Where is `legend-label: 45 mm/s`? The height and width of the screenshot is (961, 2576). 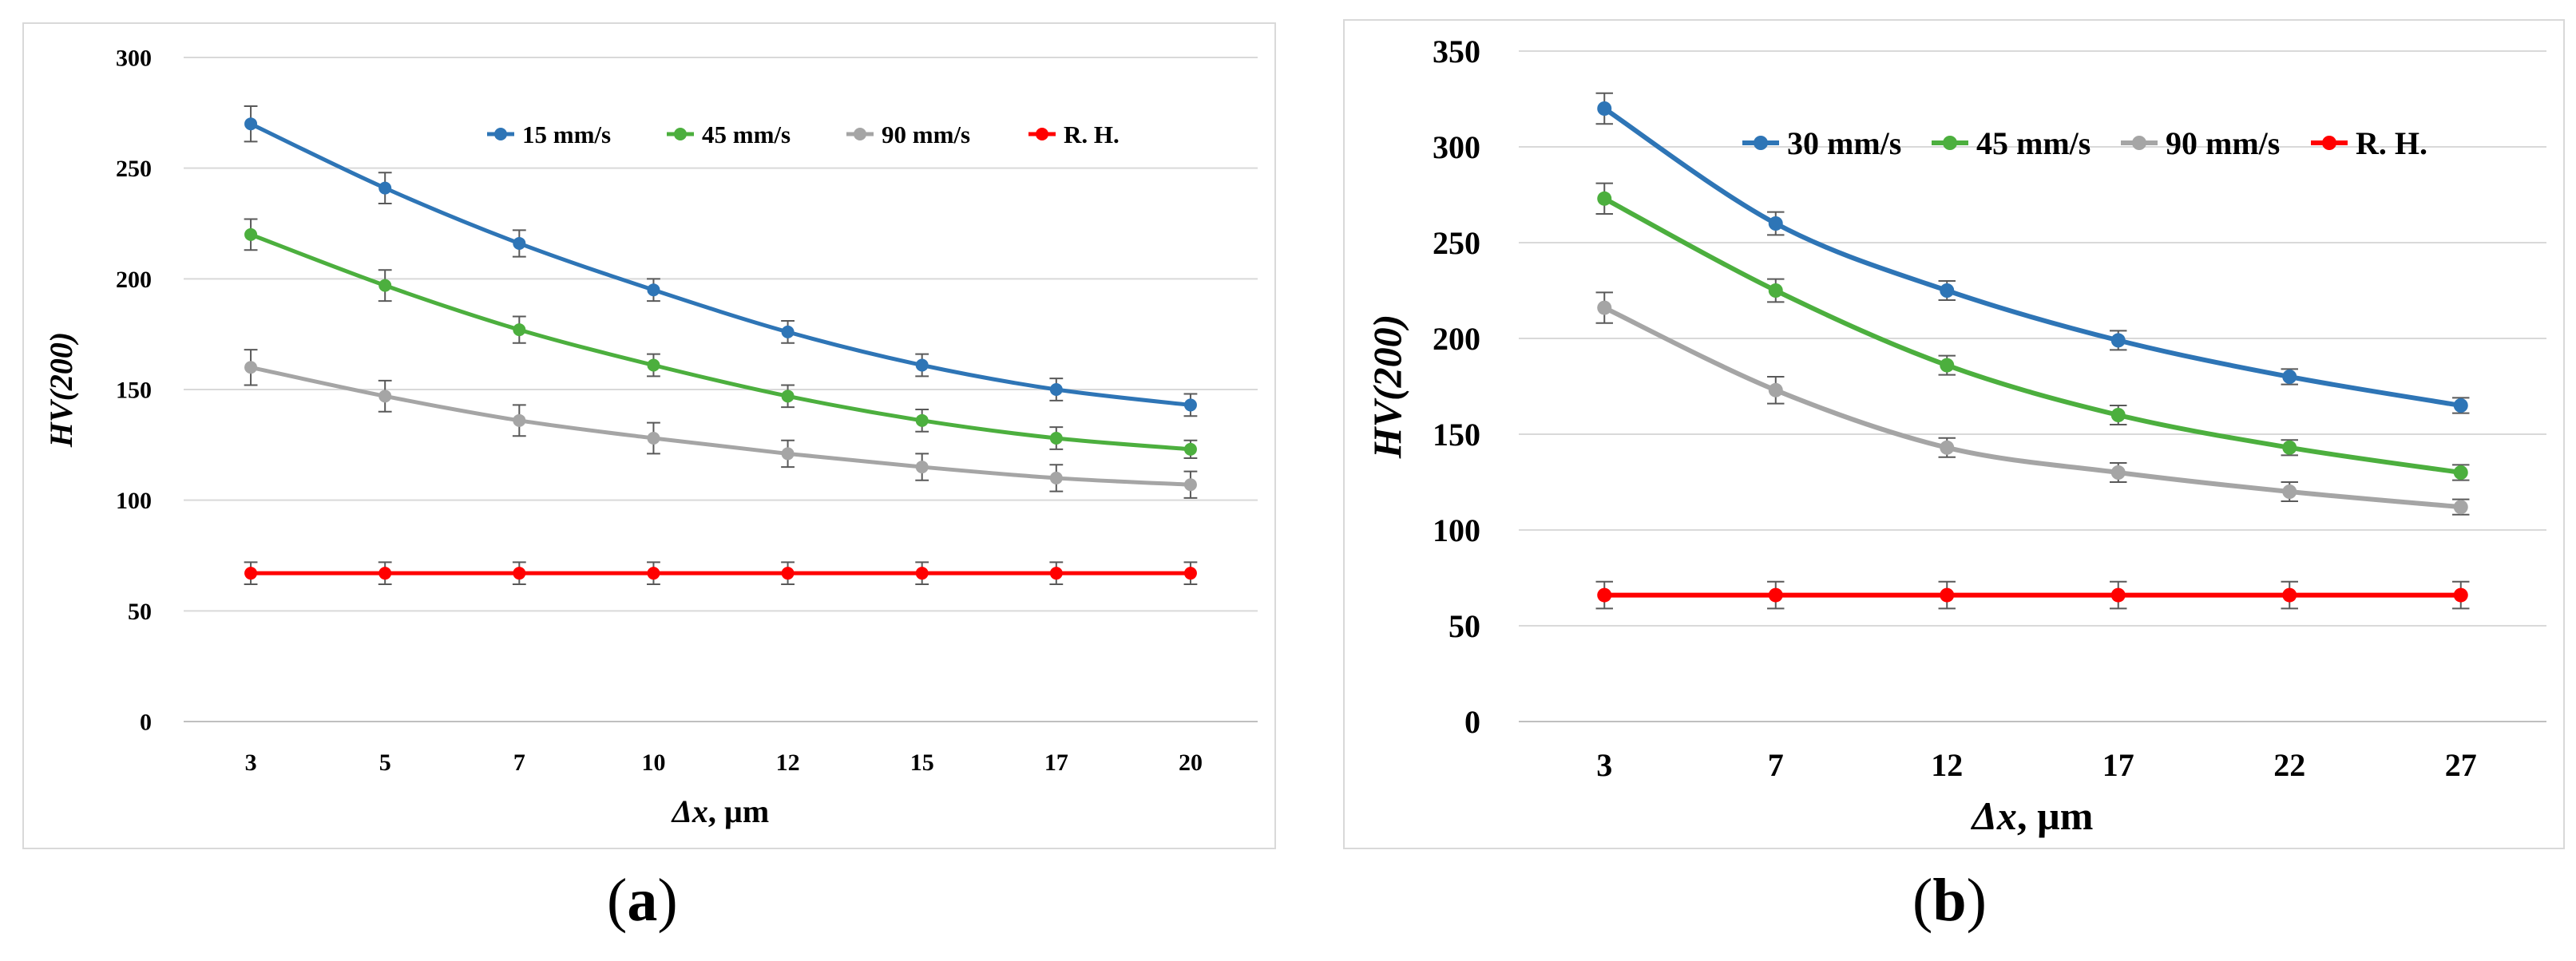 legend-label: 45 mm/s is located at coordinates (2033, 143).